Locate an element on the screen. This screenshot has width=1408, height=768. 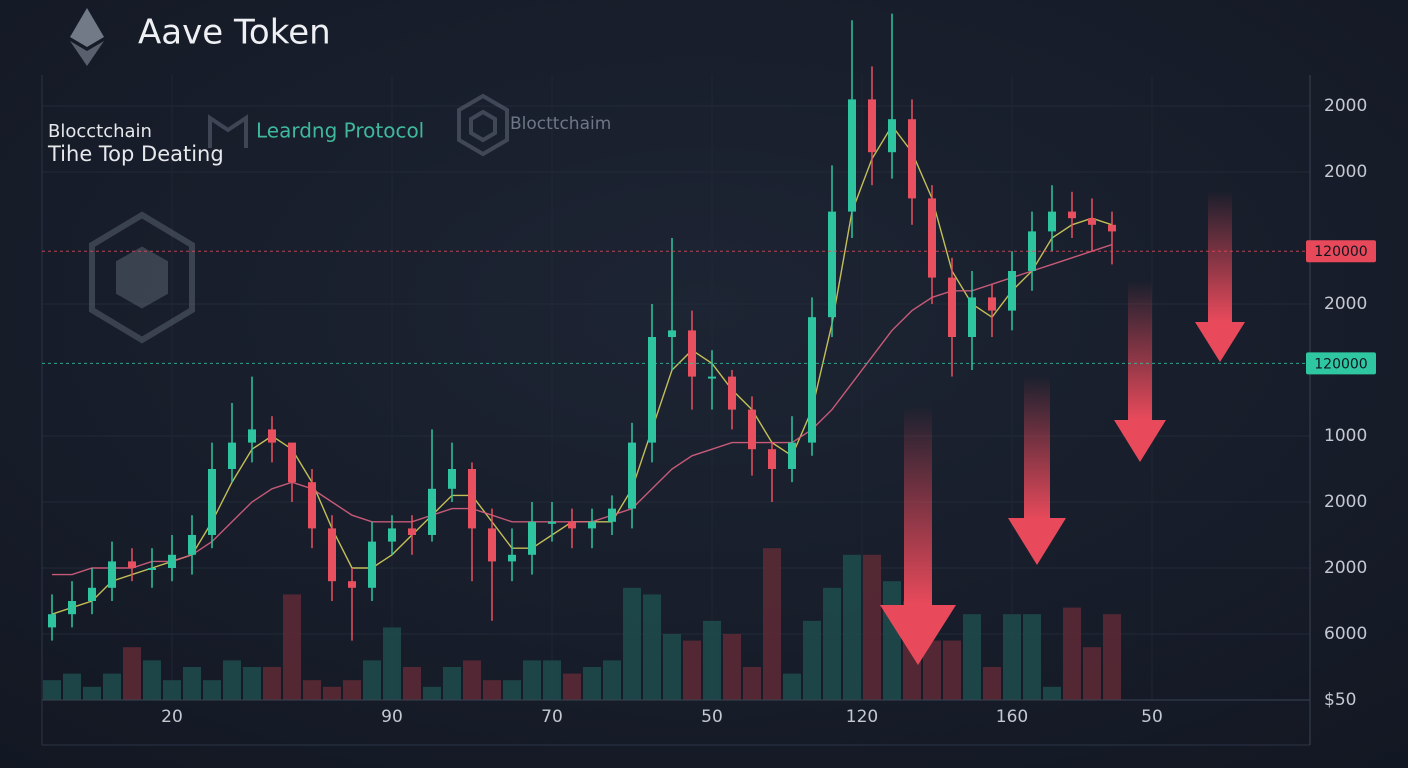
hex-logo is located at coordinates (142, 277).